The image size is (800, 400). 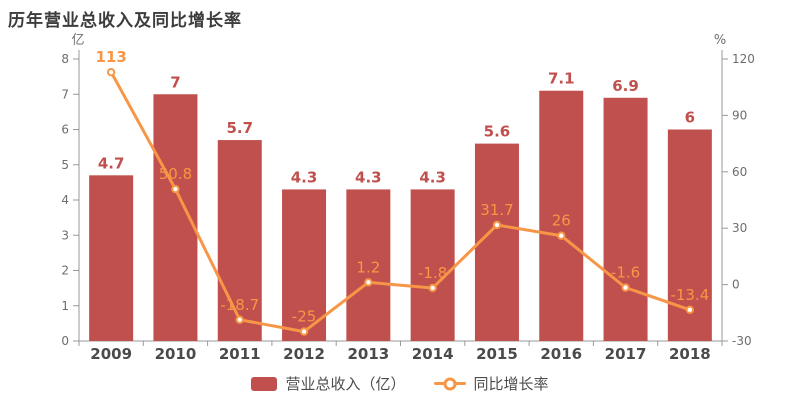 I want to click on line-value-label-2016: 26, so click(x=561, y=221).